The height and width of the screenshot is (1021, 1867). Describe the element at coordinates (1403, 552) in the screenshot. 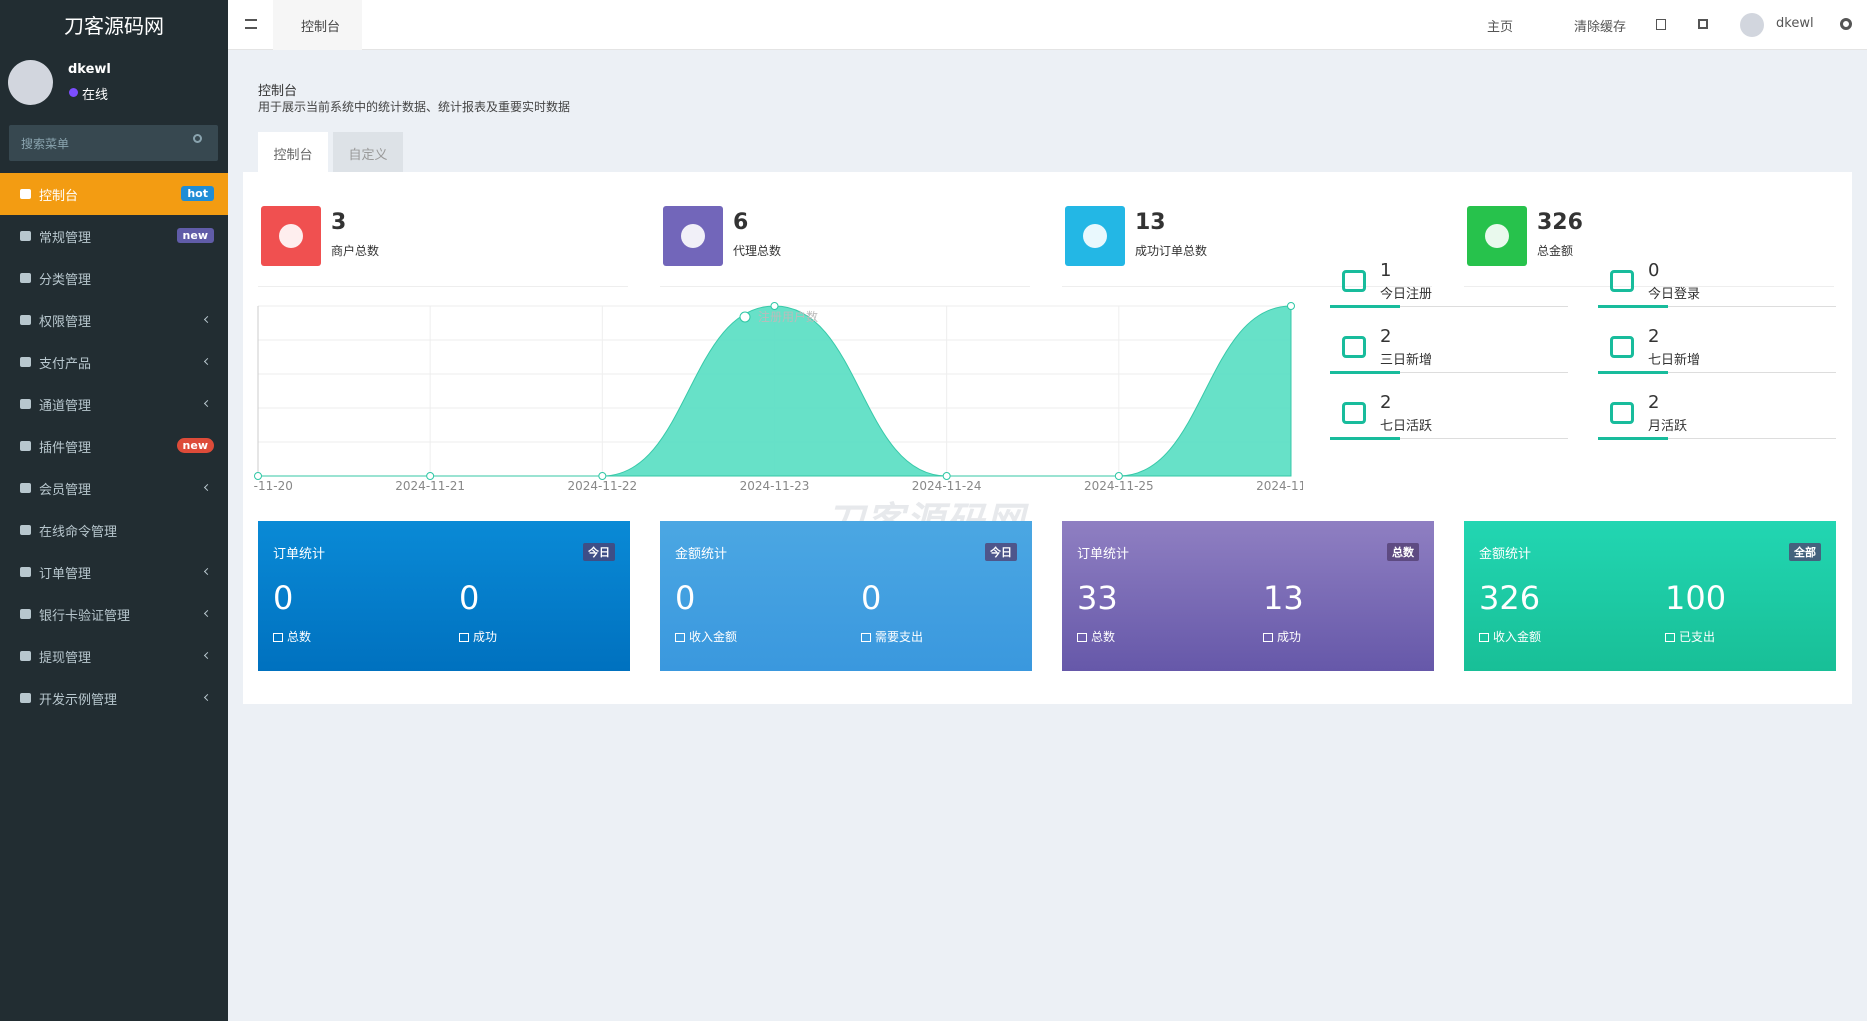

I see `panel-badge: 总数` at that location.